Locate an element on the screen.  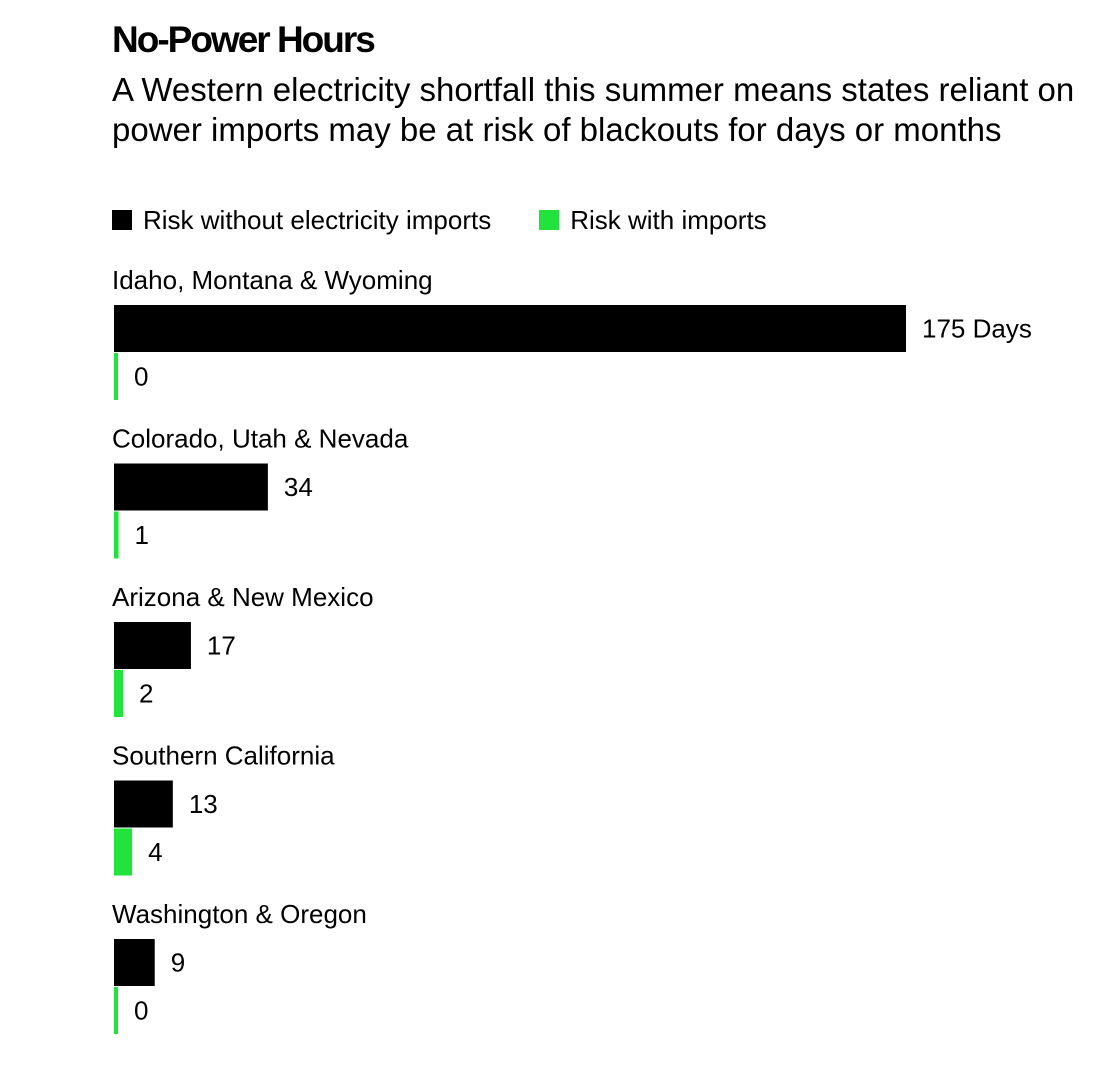
category-label-cat-2: Arizona & New Mexico is located at coordinates (243, 597).